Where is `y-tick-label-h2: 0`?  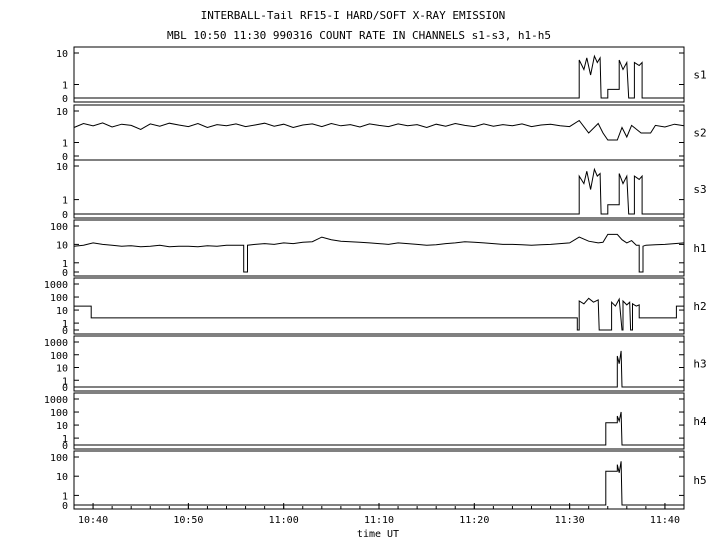 y-tick-label-h2: 0 is located at coordinates (65, 331).